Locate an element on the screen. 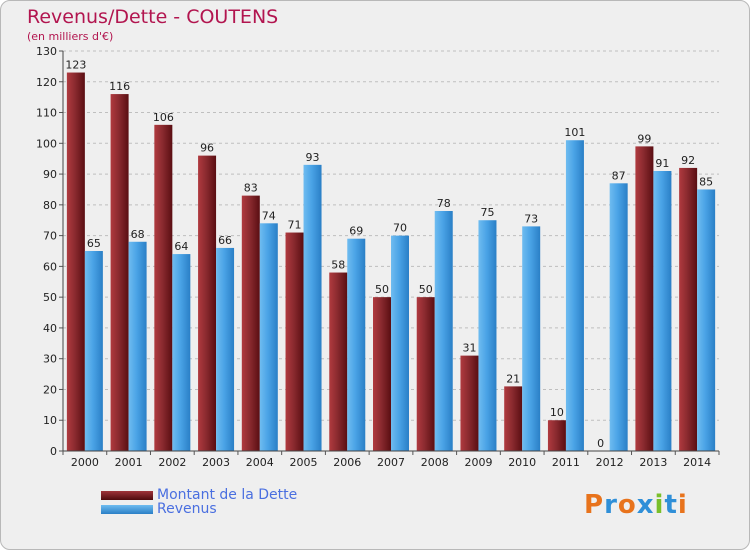  legend-label-revenue: Revenus is located at coordinates (187, 509).